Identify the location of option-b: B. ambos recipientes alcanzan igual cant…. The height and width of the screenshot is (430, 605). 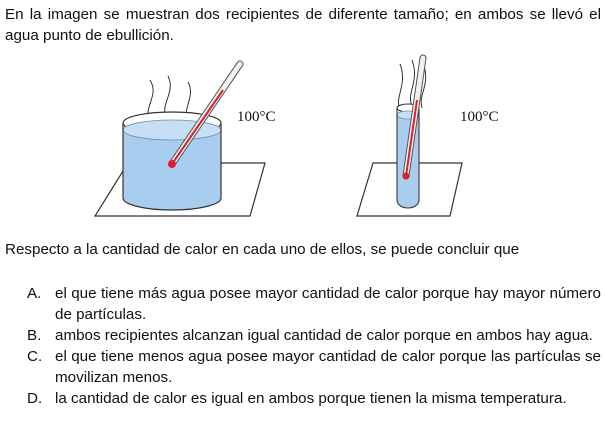
(314, 335).